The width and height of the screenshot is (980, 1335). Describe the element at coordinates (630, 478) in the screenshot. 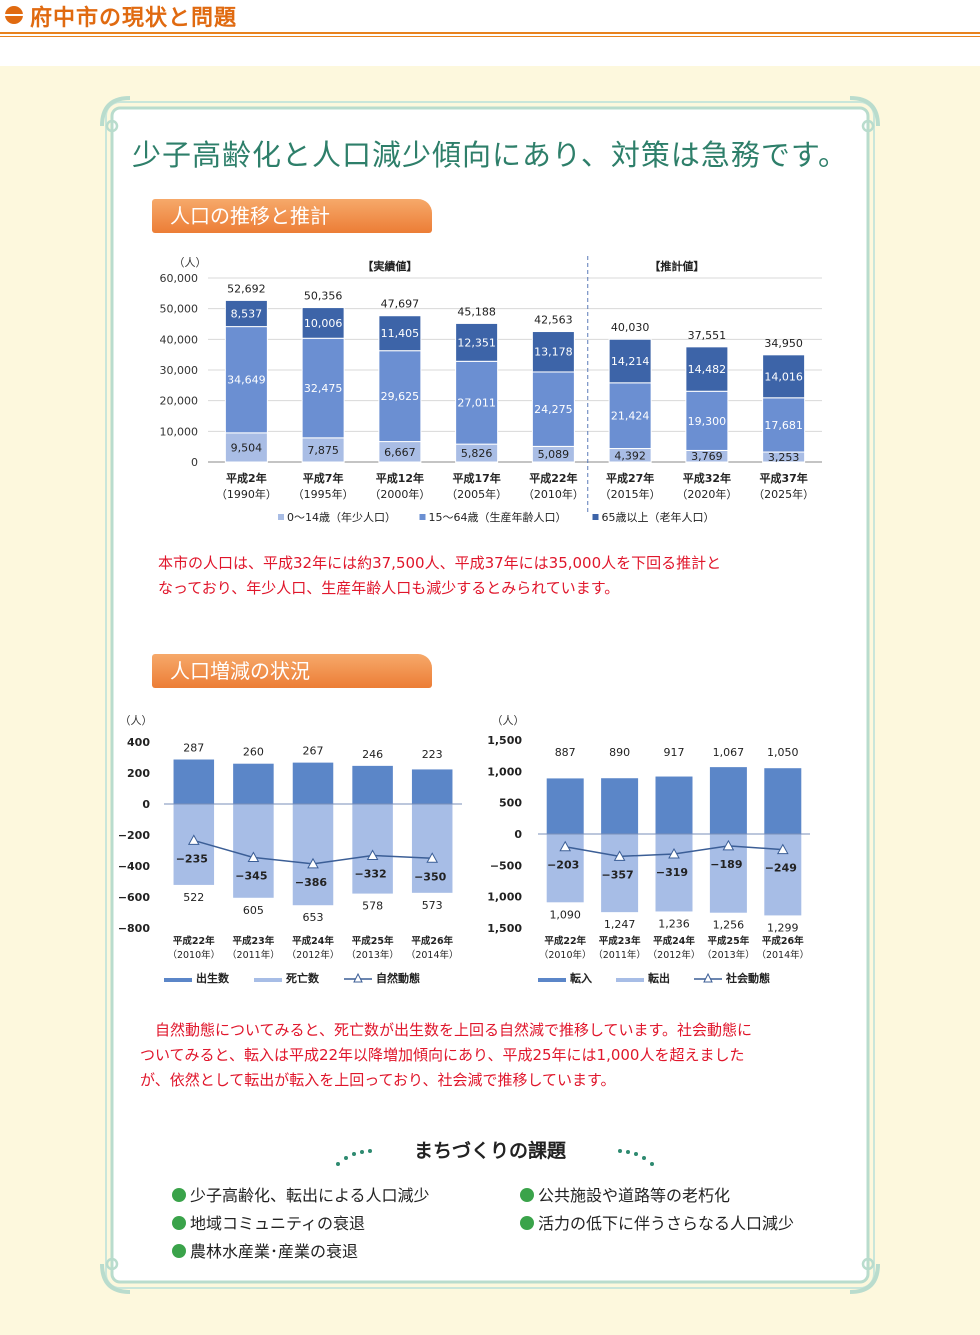

I see `x-tick-label: 平成27年` at that location.